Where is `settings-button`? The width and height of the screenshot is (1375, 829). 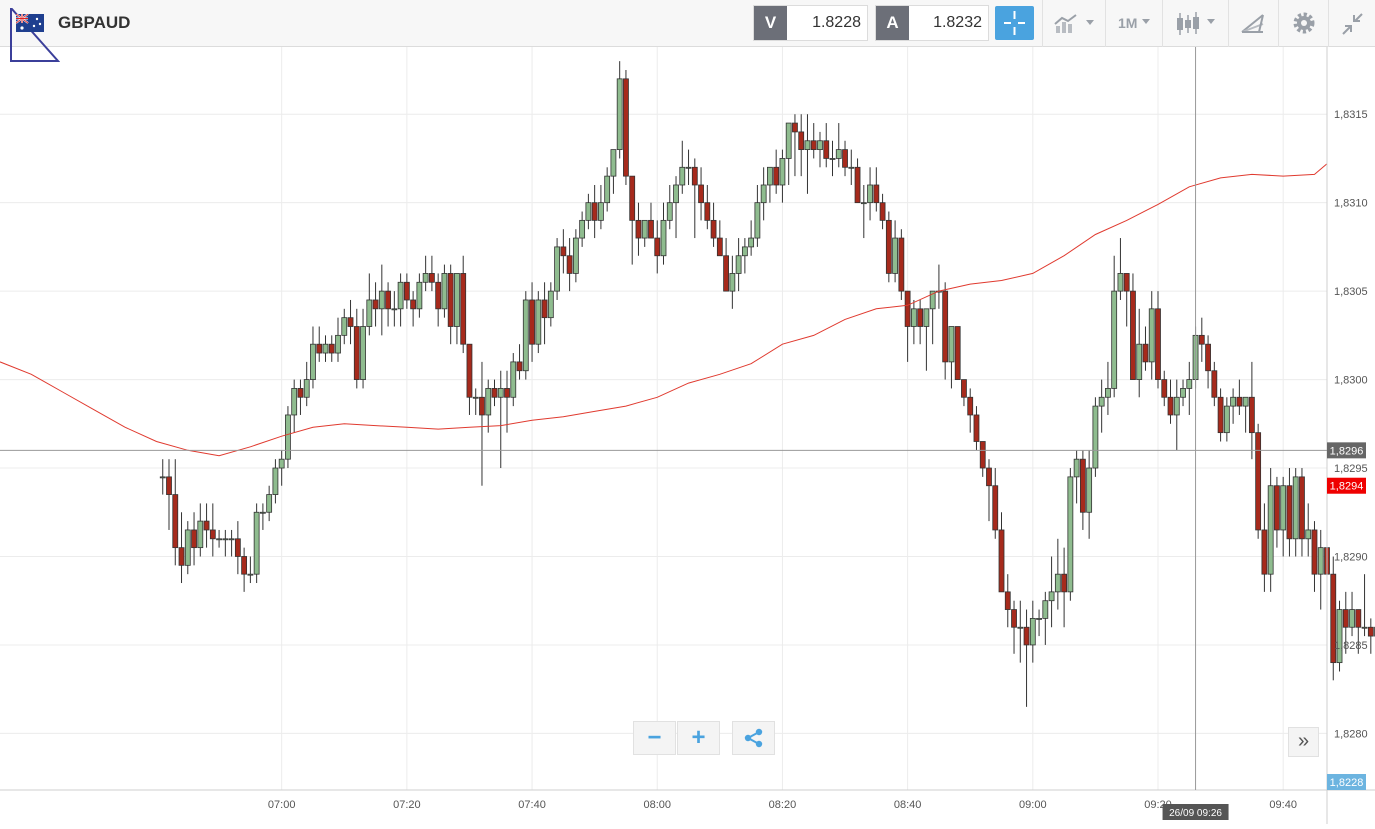 settings-button is located at coordinates (1303, 23).